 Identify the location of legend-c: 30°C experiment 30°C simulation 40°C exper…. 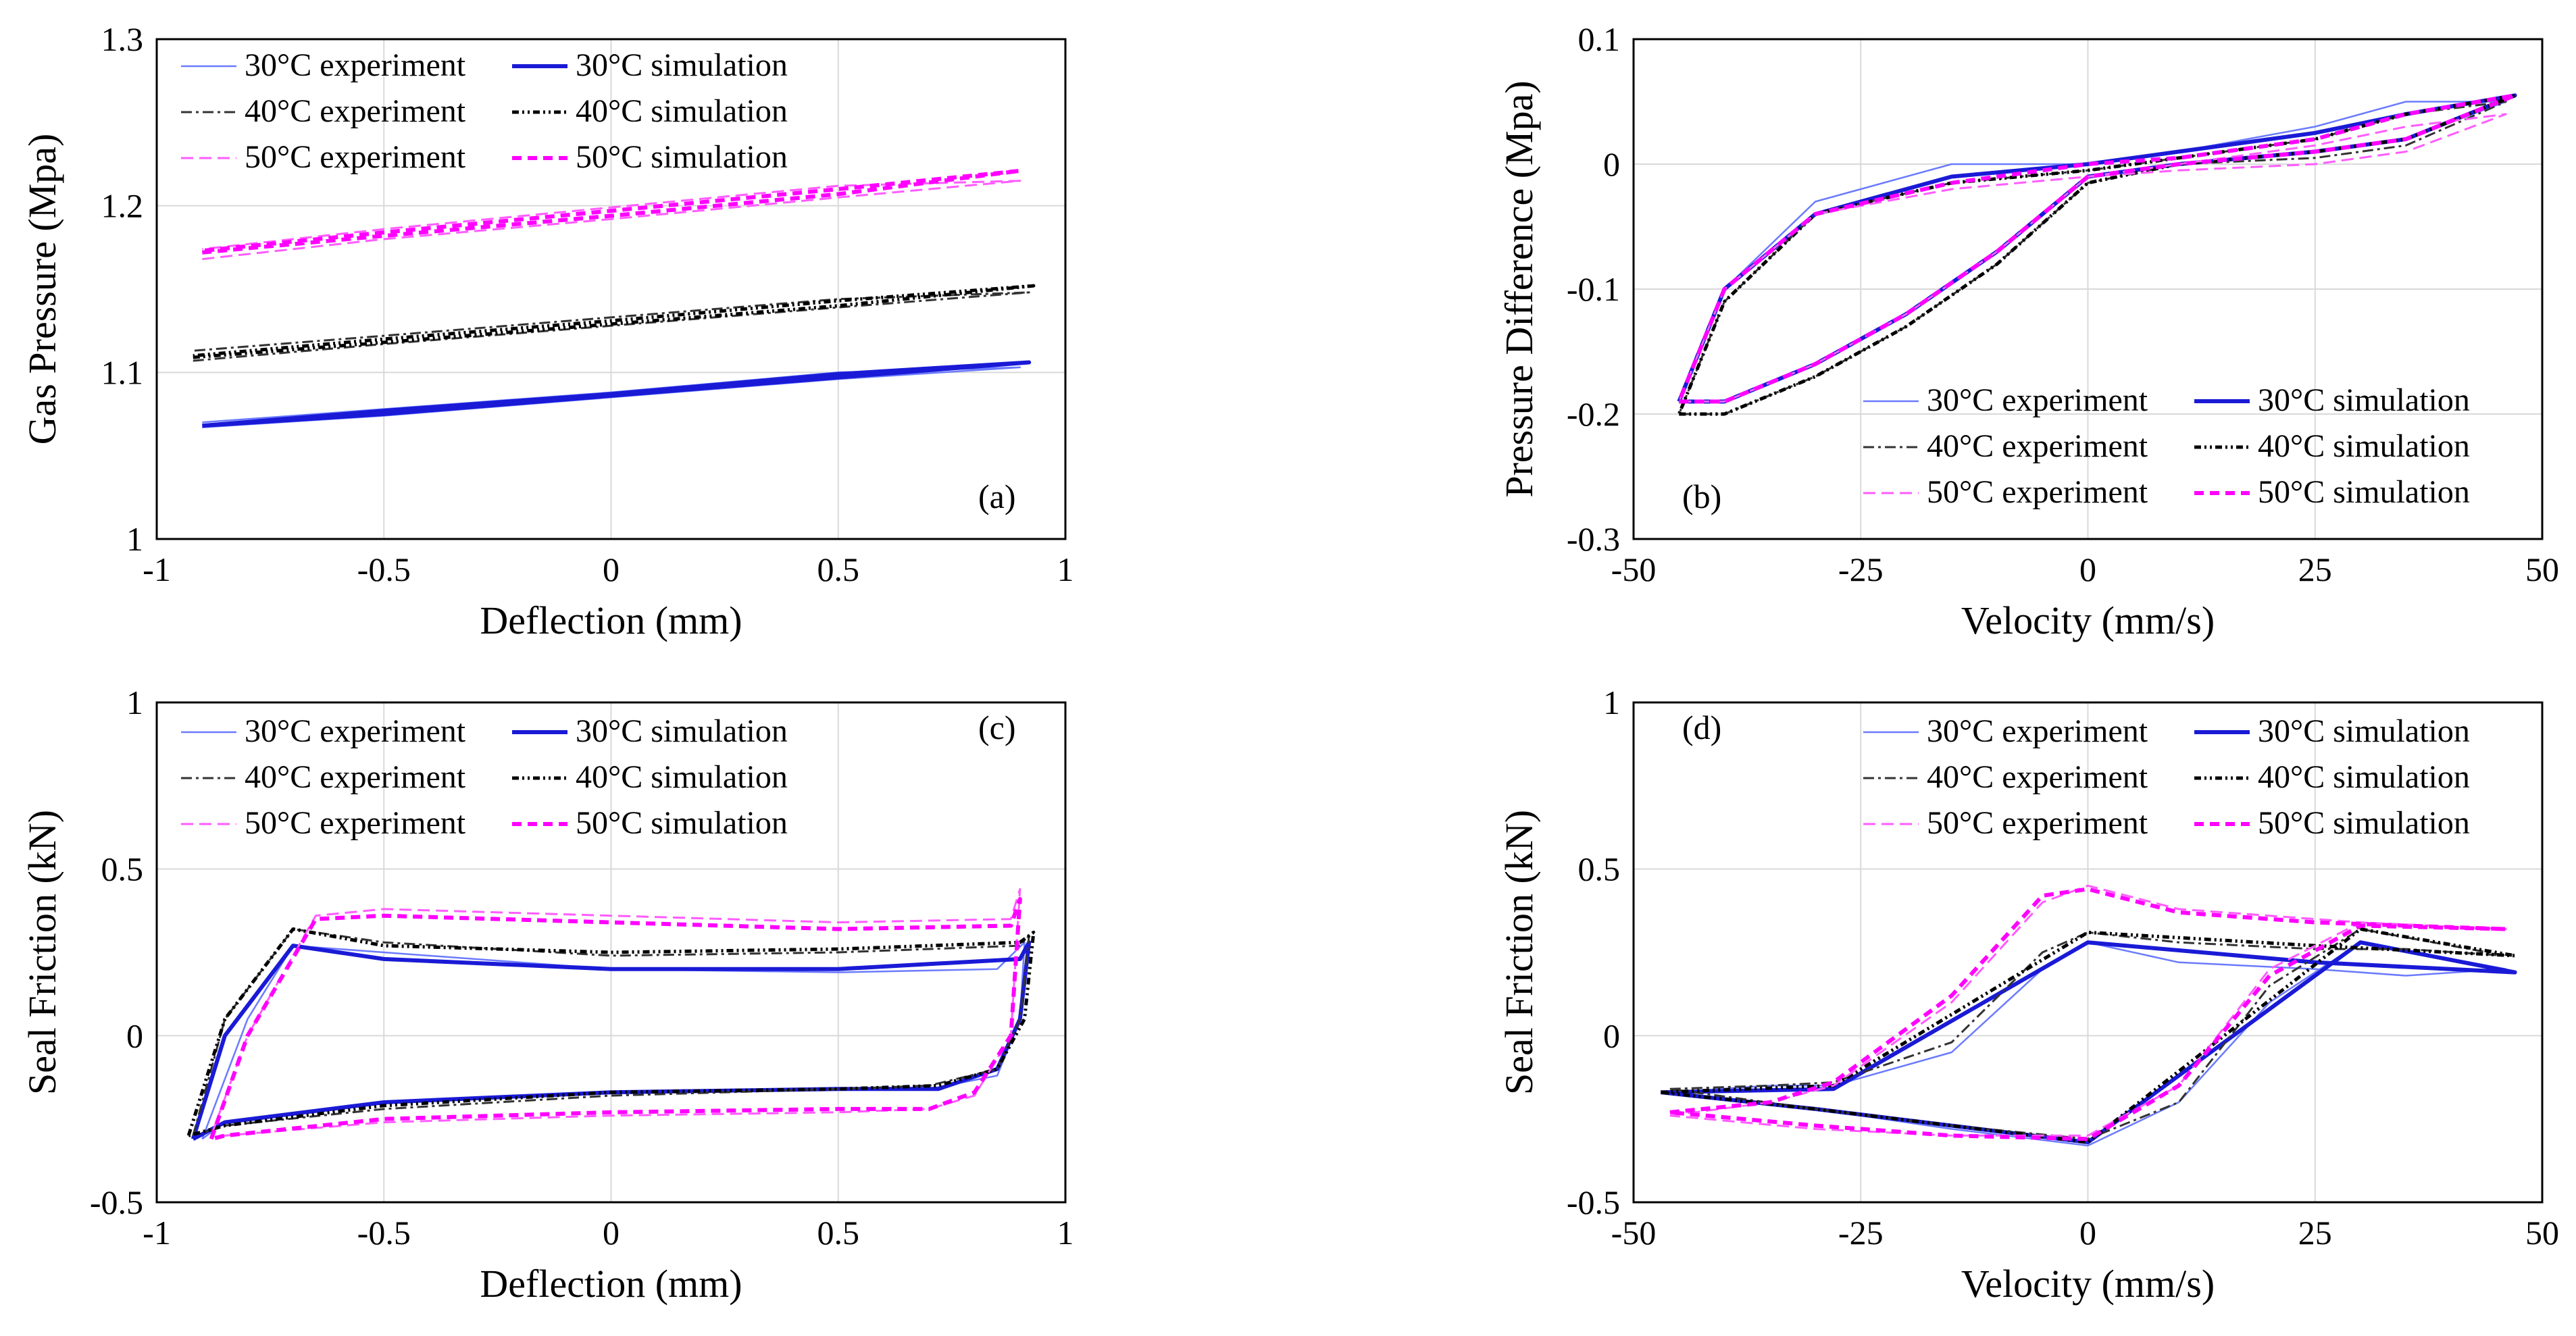
(484, 777).